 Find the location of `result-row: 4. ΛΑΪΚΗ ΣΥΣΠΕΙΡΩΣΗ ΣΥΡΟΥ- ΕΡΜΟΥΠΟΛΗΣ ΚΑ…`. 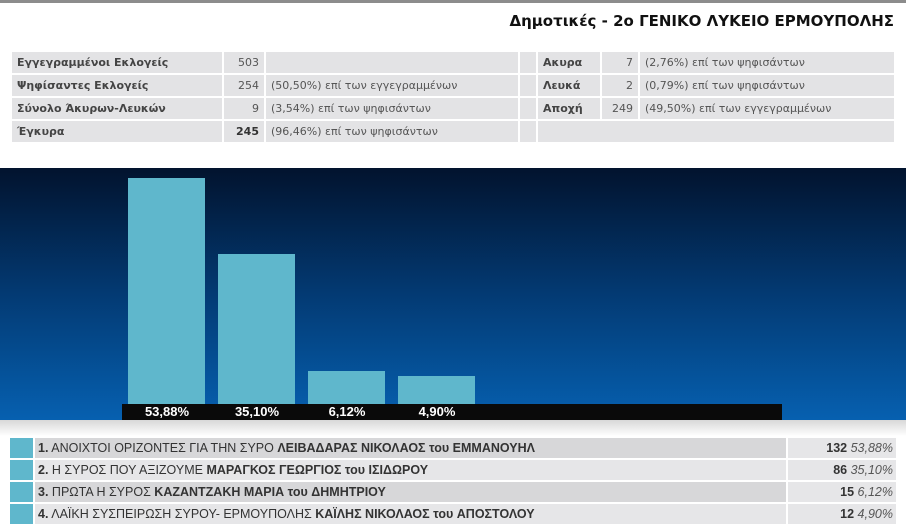

result-row: 4. ΛΑΪΚΗ ΣΥΣΠΕΙΡΩΣΗ ΣΥΡΟΥ- ΕΡΜΟΥΠΟΛΗΣ ΚΑ… is located at coordinates (453, 515).